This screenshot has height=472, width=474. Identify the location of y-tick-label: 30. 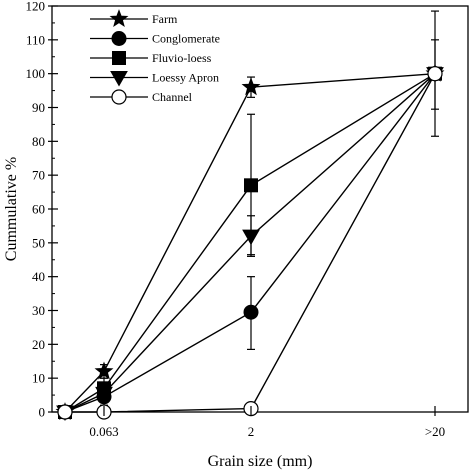
(38, 310).